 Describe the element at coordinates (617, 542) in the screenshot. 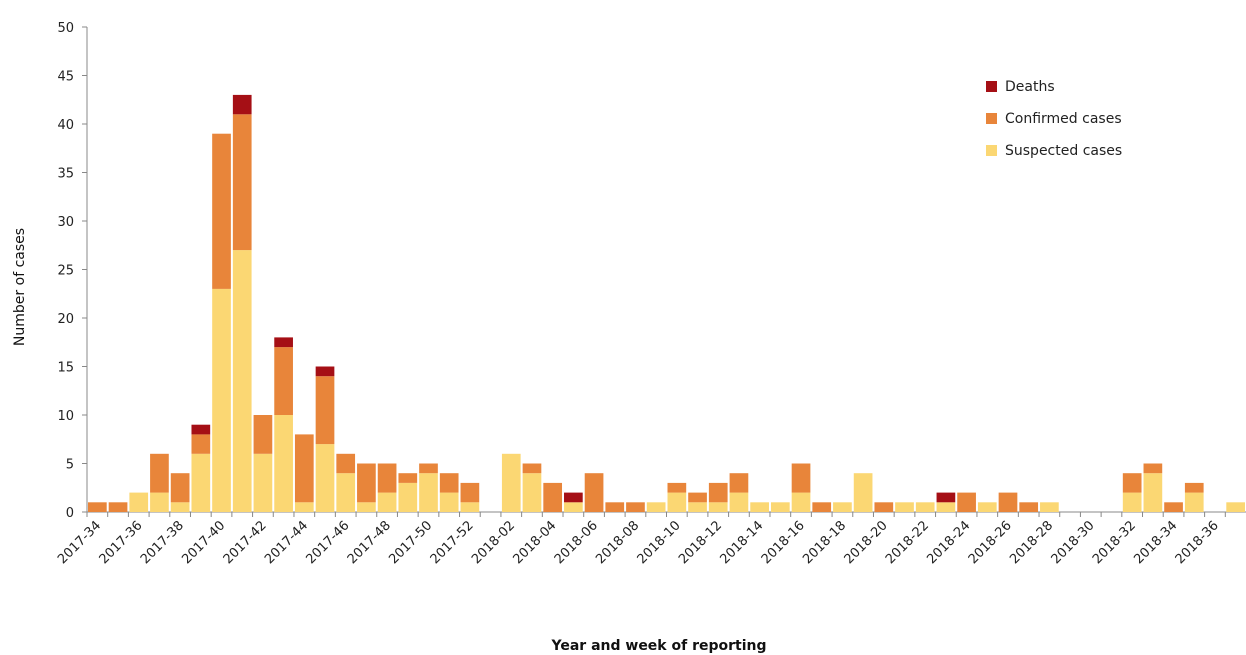

I see `x-tick-label: 2018-08` at that location.